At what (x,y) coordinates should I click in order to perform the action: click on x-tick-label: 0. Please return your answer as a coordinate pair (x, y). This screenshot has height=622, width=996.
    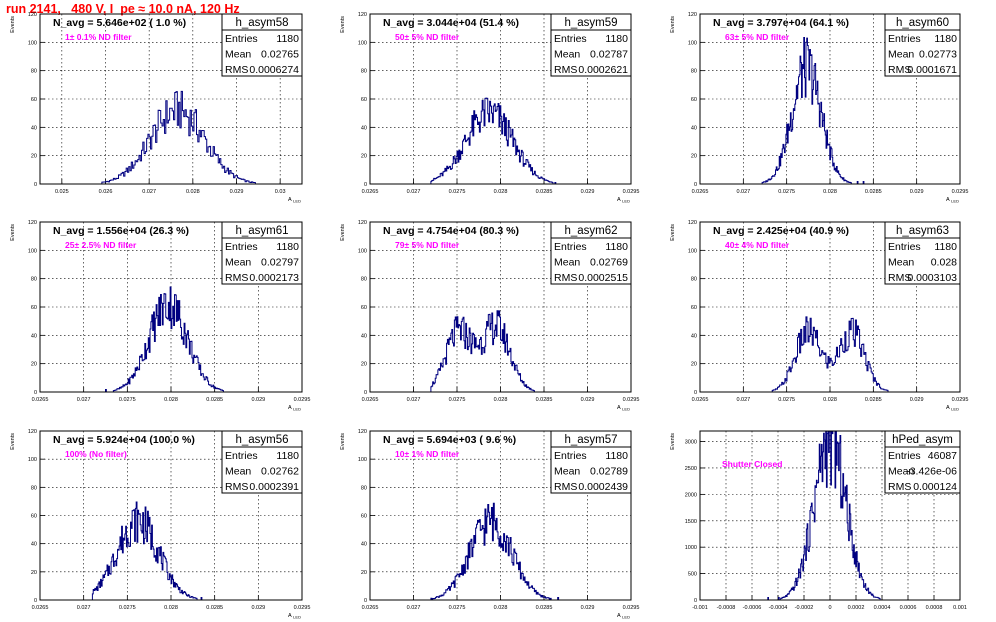
    Looking at the image, I should click on (829, 608).